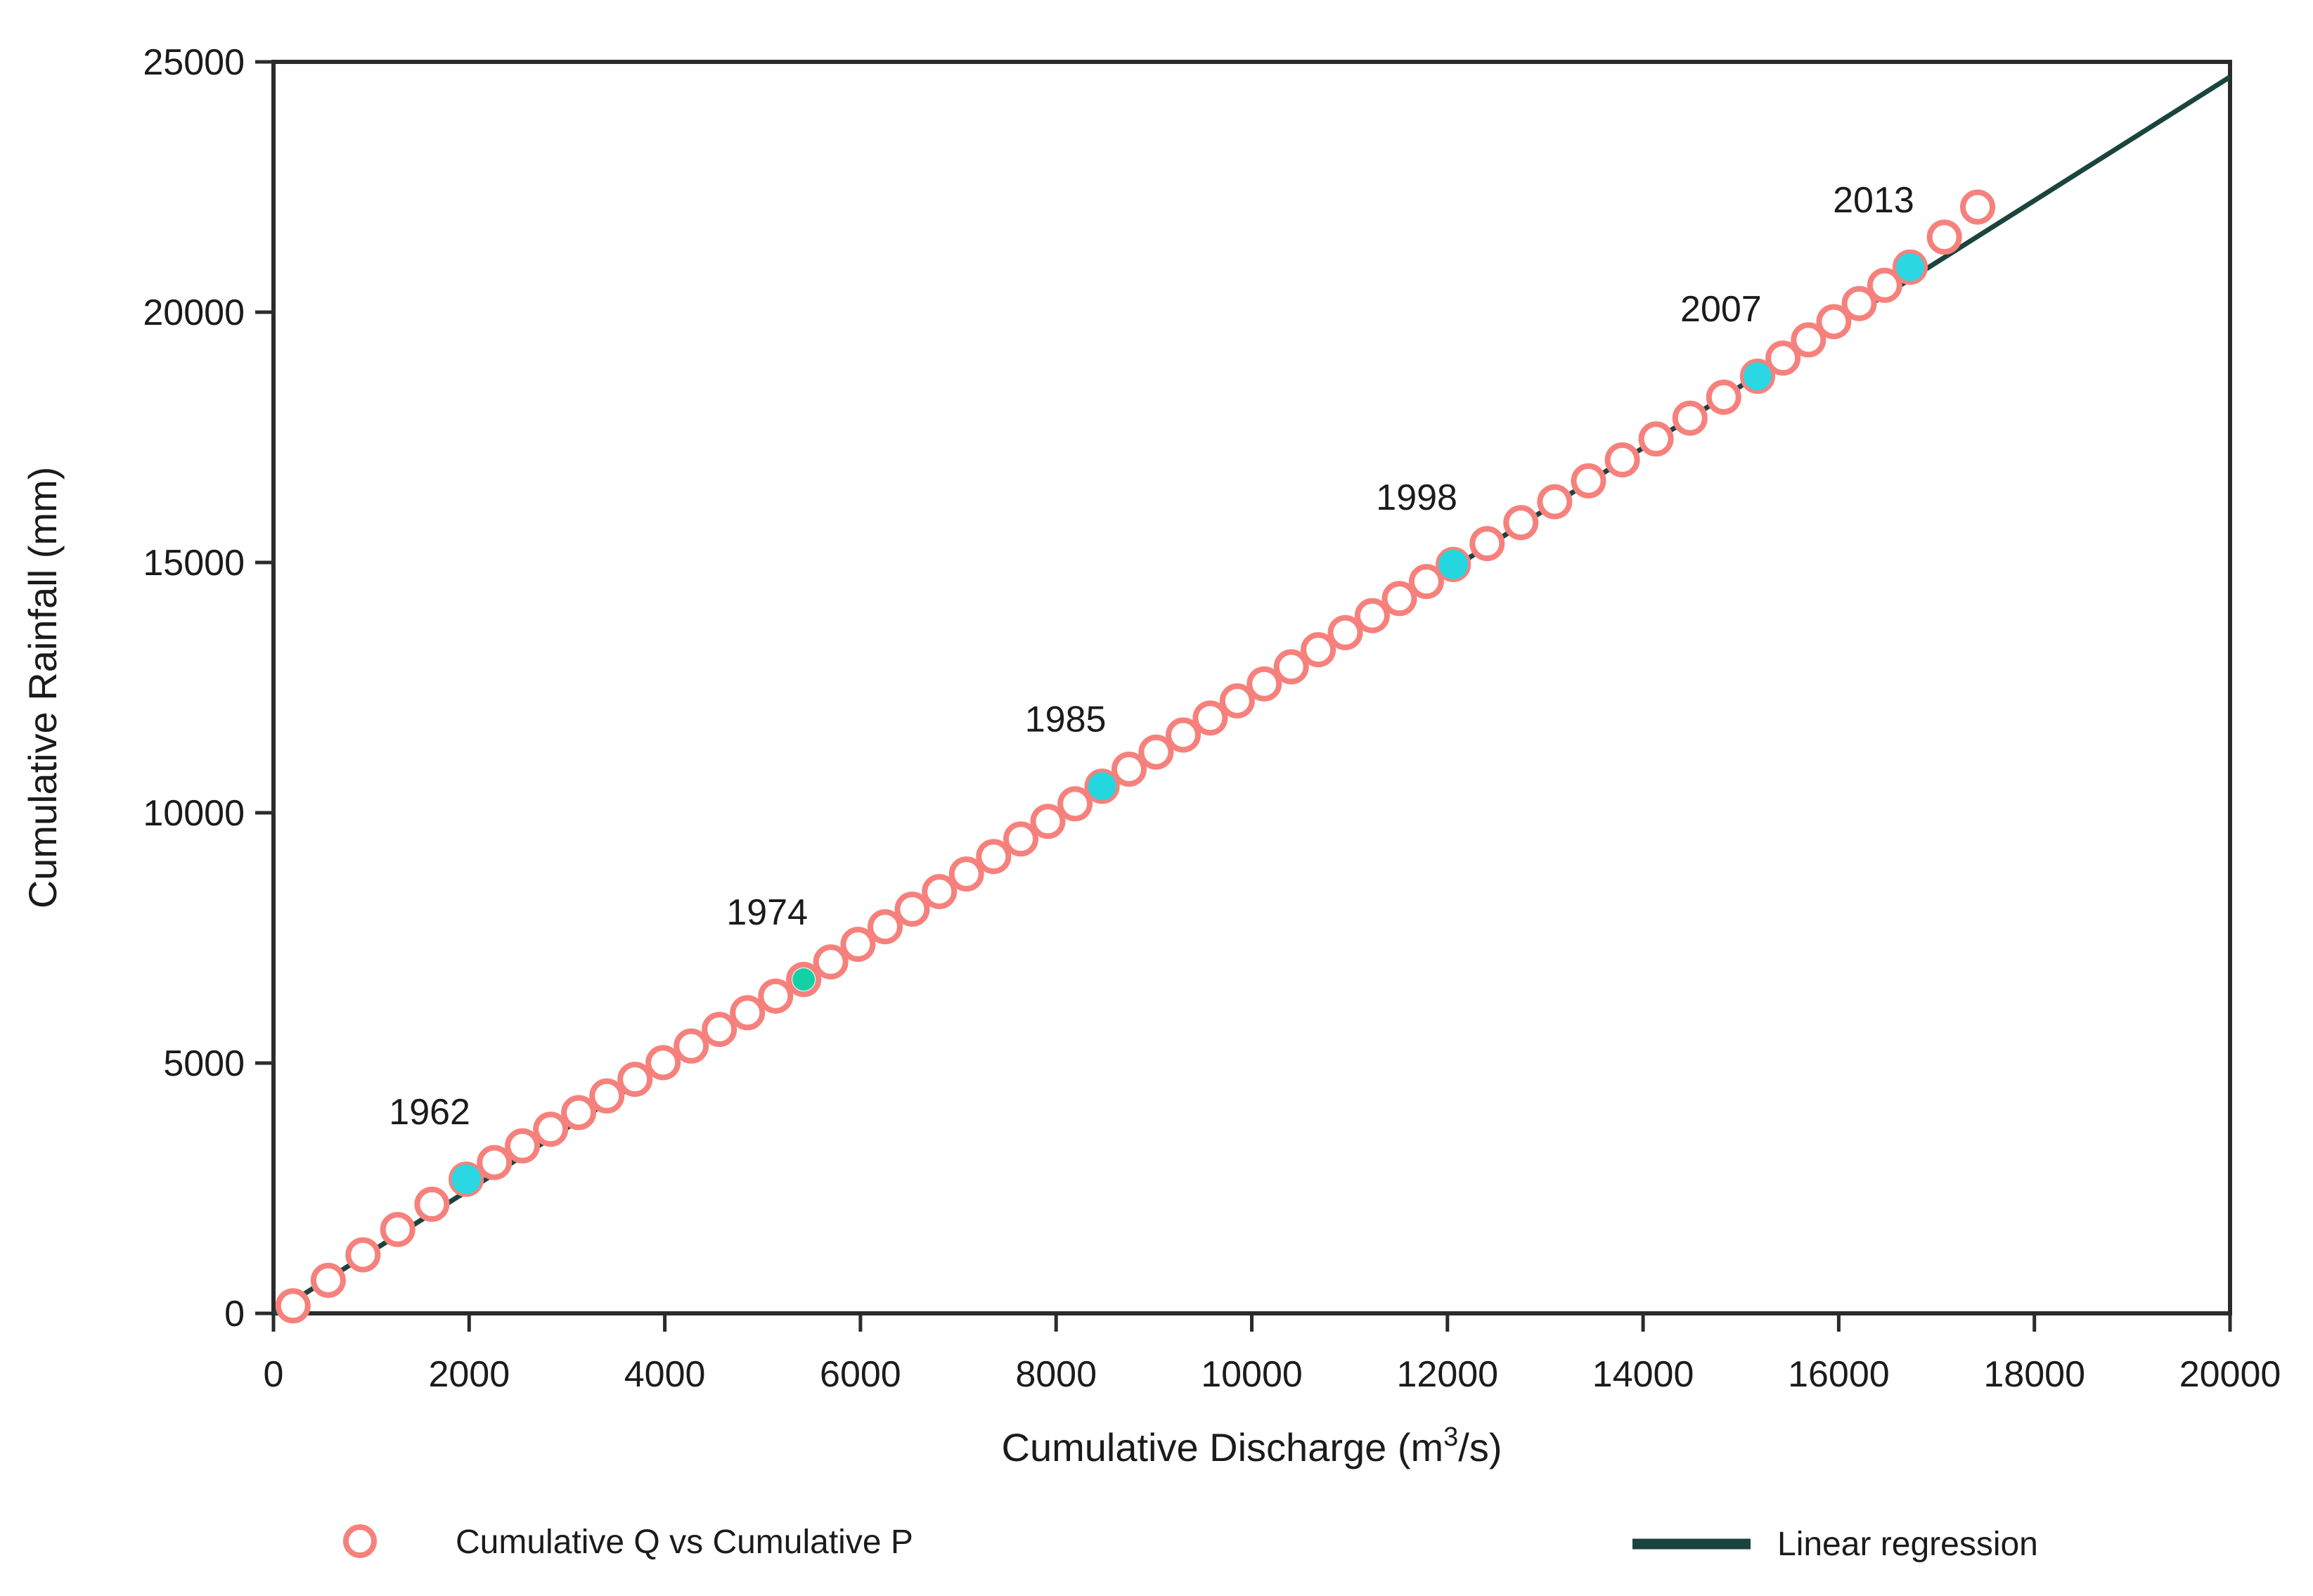 This screenshot has height=1596, width=2313. I want to click on y-tick-label: 15000, so click(194, 563).